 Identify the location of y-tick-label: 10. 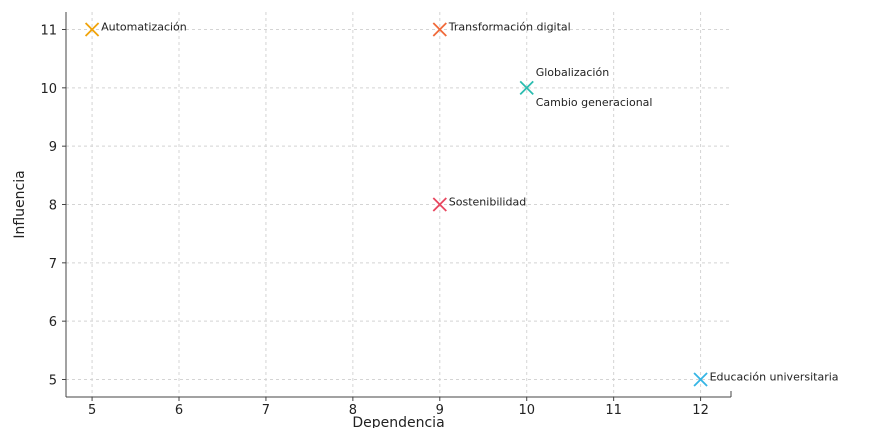
(48, 89).